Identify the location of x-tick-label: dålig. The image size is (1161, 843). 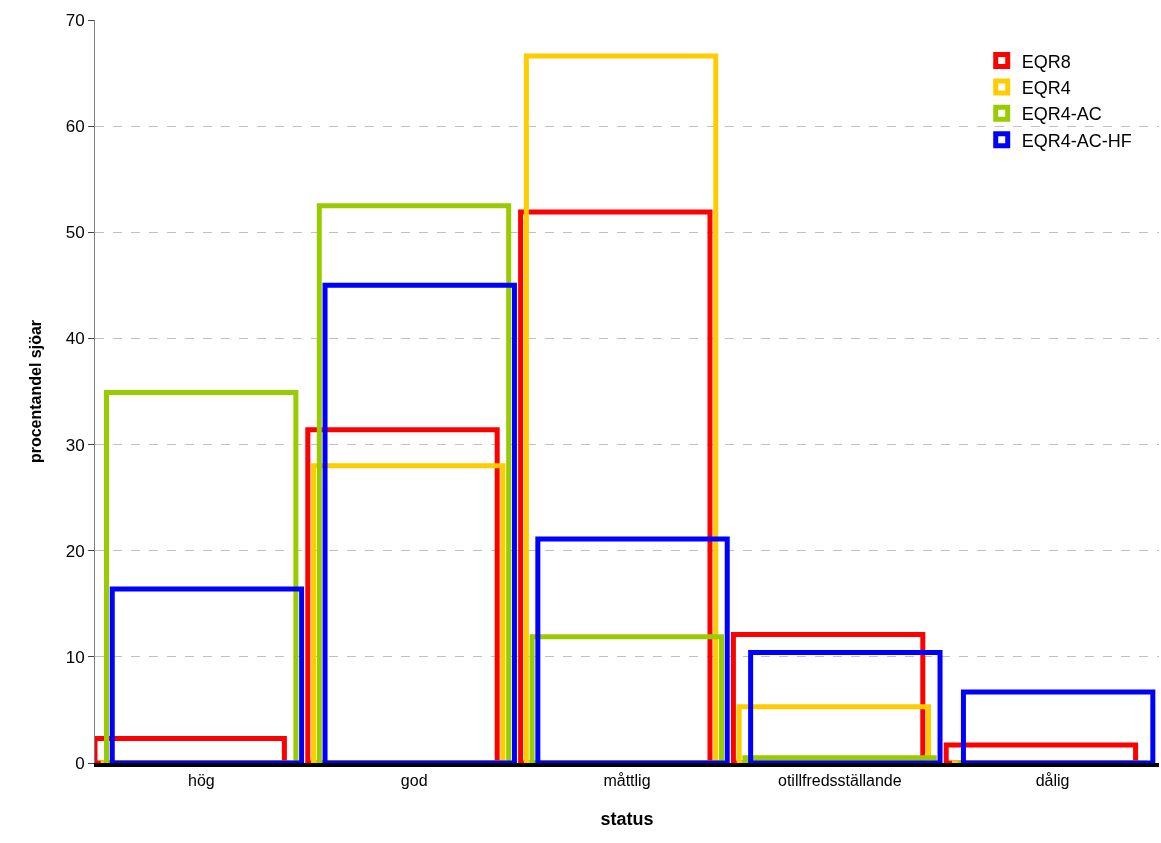
(1052, 781).